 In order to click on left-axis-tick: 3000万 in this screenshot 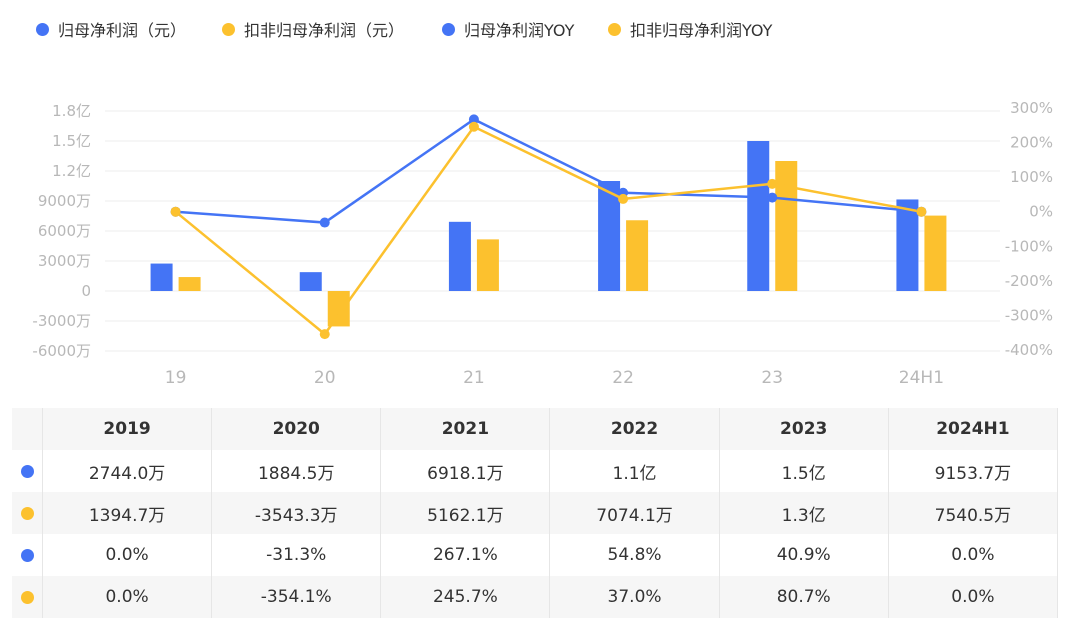, I will do `click(64, 261)`.